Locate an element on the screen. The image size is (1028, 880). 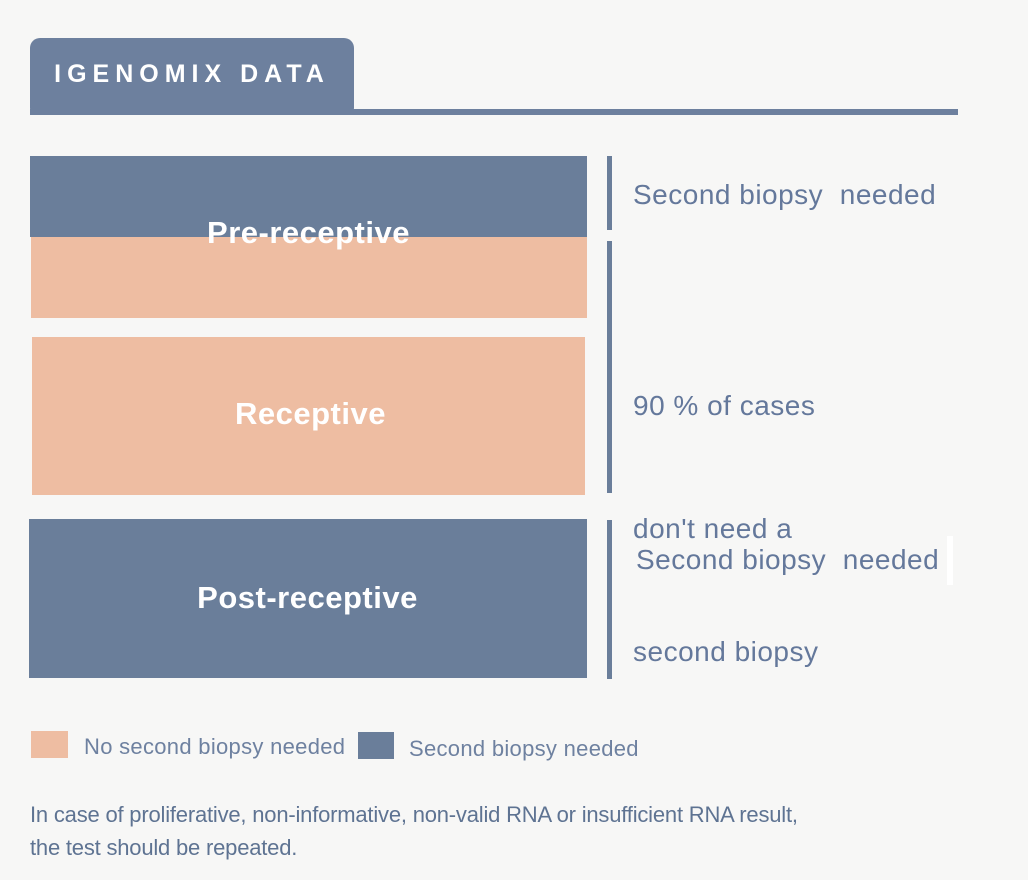
header-underline is located at coordinates (494, 112).